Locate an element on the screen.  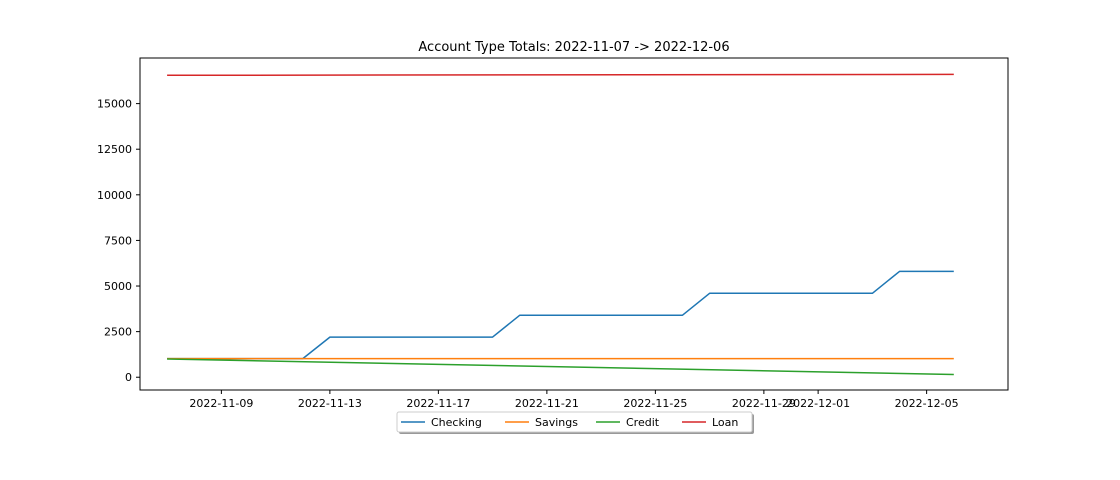
legend-label-savings: Savings is located at coordinates (556, 422).